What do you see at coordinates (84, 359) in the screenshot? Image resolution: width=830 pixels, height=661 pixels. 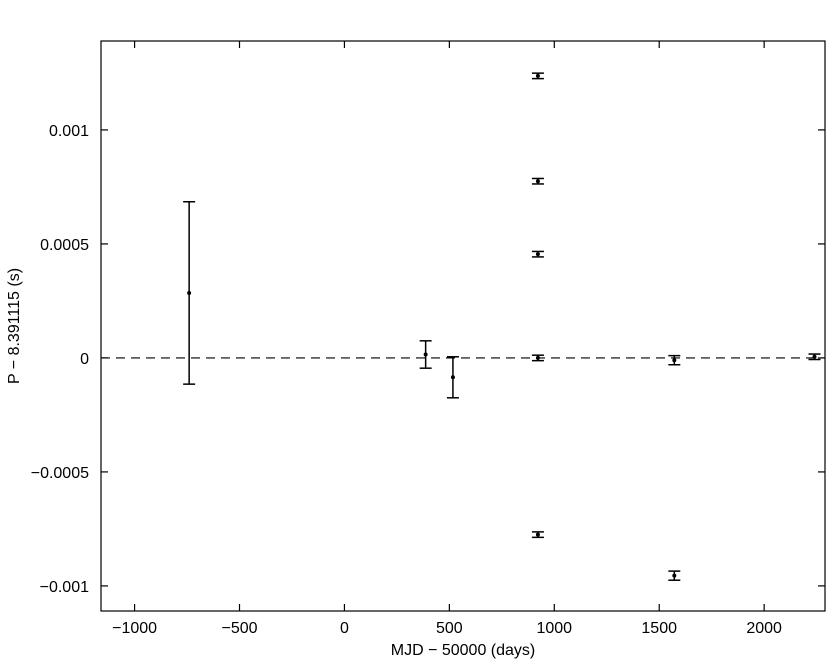 I see `y-tick-label: 0` at bounding box center [84, 359].